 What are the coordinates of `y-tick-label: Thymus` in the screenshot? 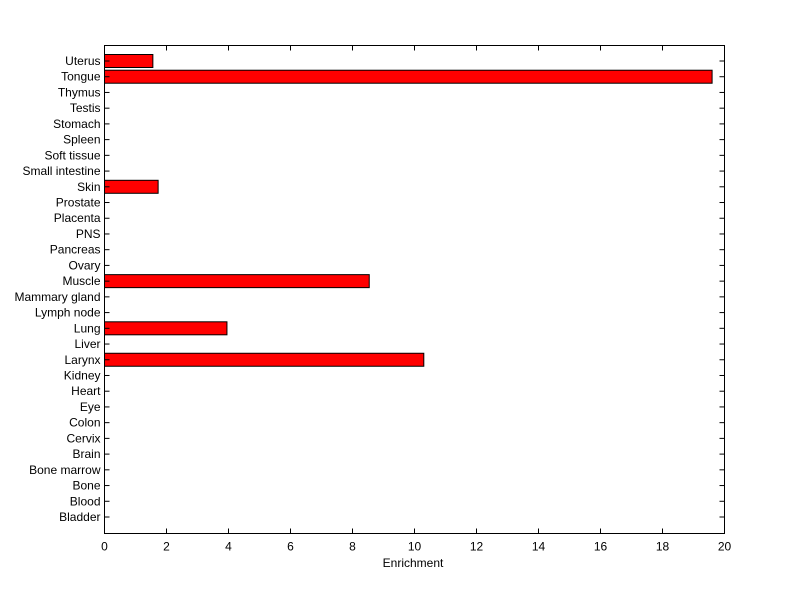 It's located at (79, 92).